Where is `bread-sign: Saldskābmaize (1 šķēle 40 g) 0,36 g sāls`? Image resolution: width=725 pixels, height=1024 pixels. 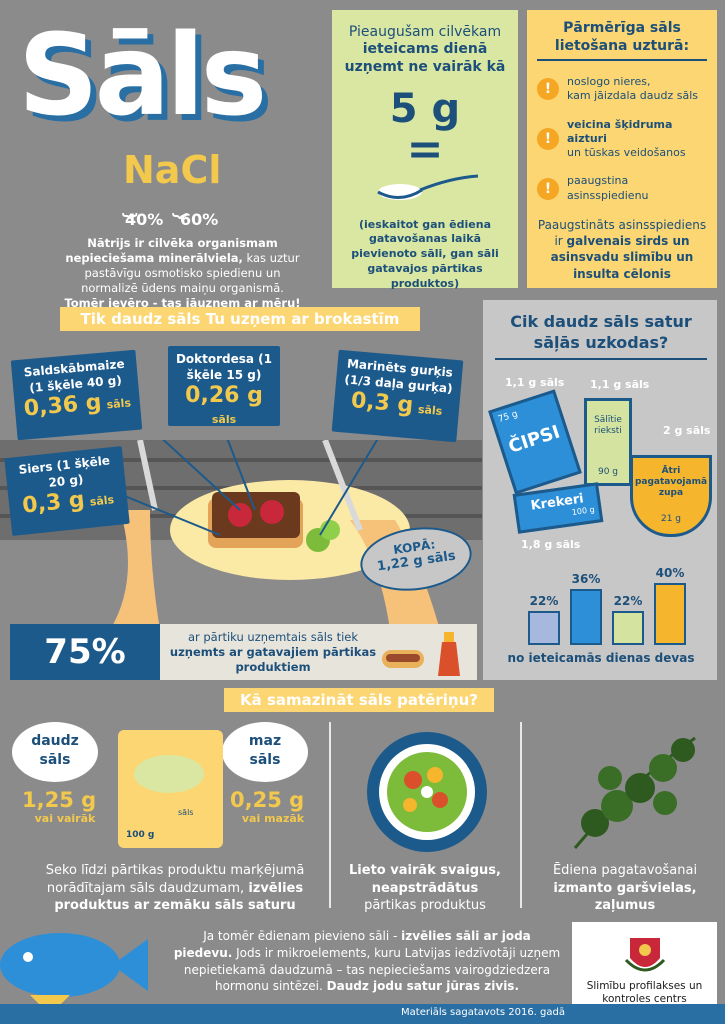
bread-sign: Saldskābmaize (1 šķēle 40 g) 0,36 g sāls is located at coordinates (76, 395).